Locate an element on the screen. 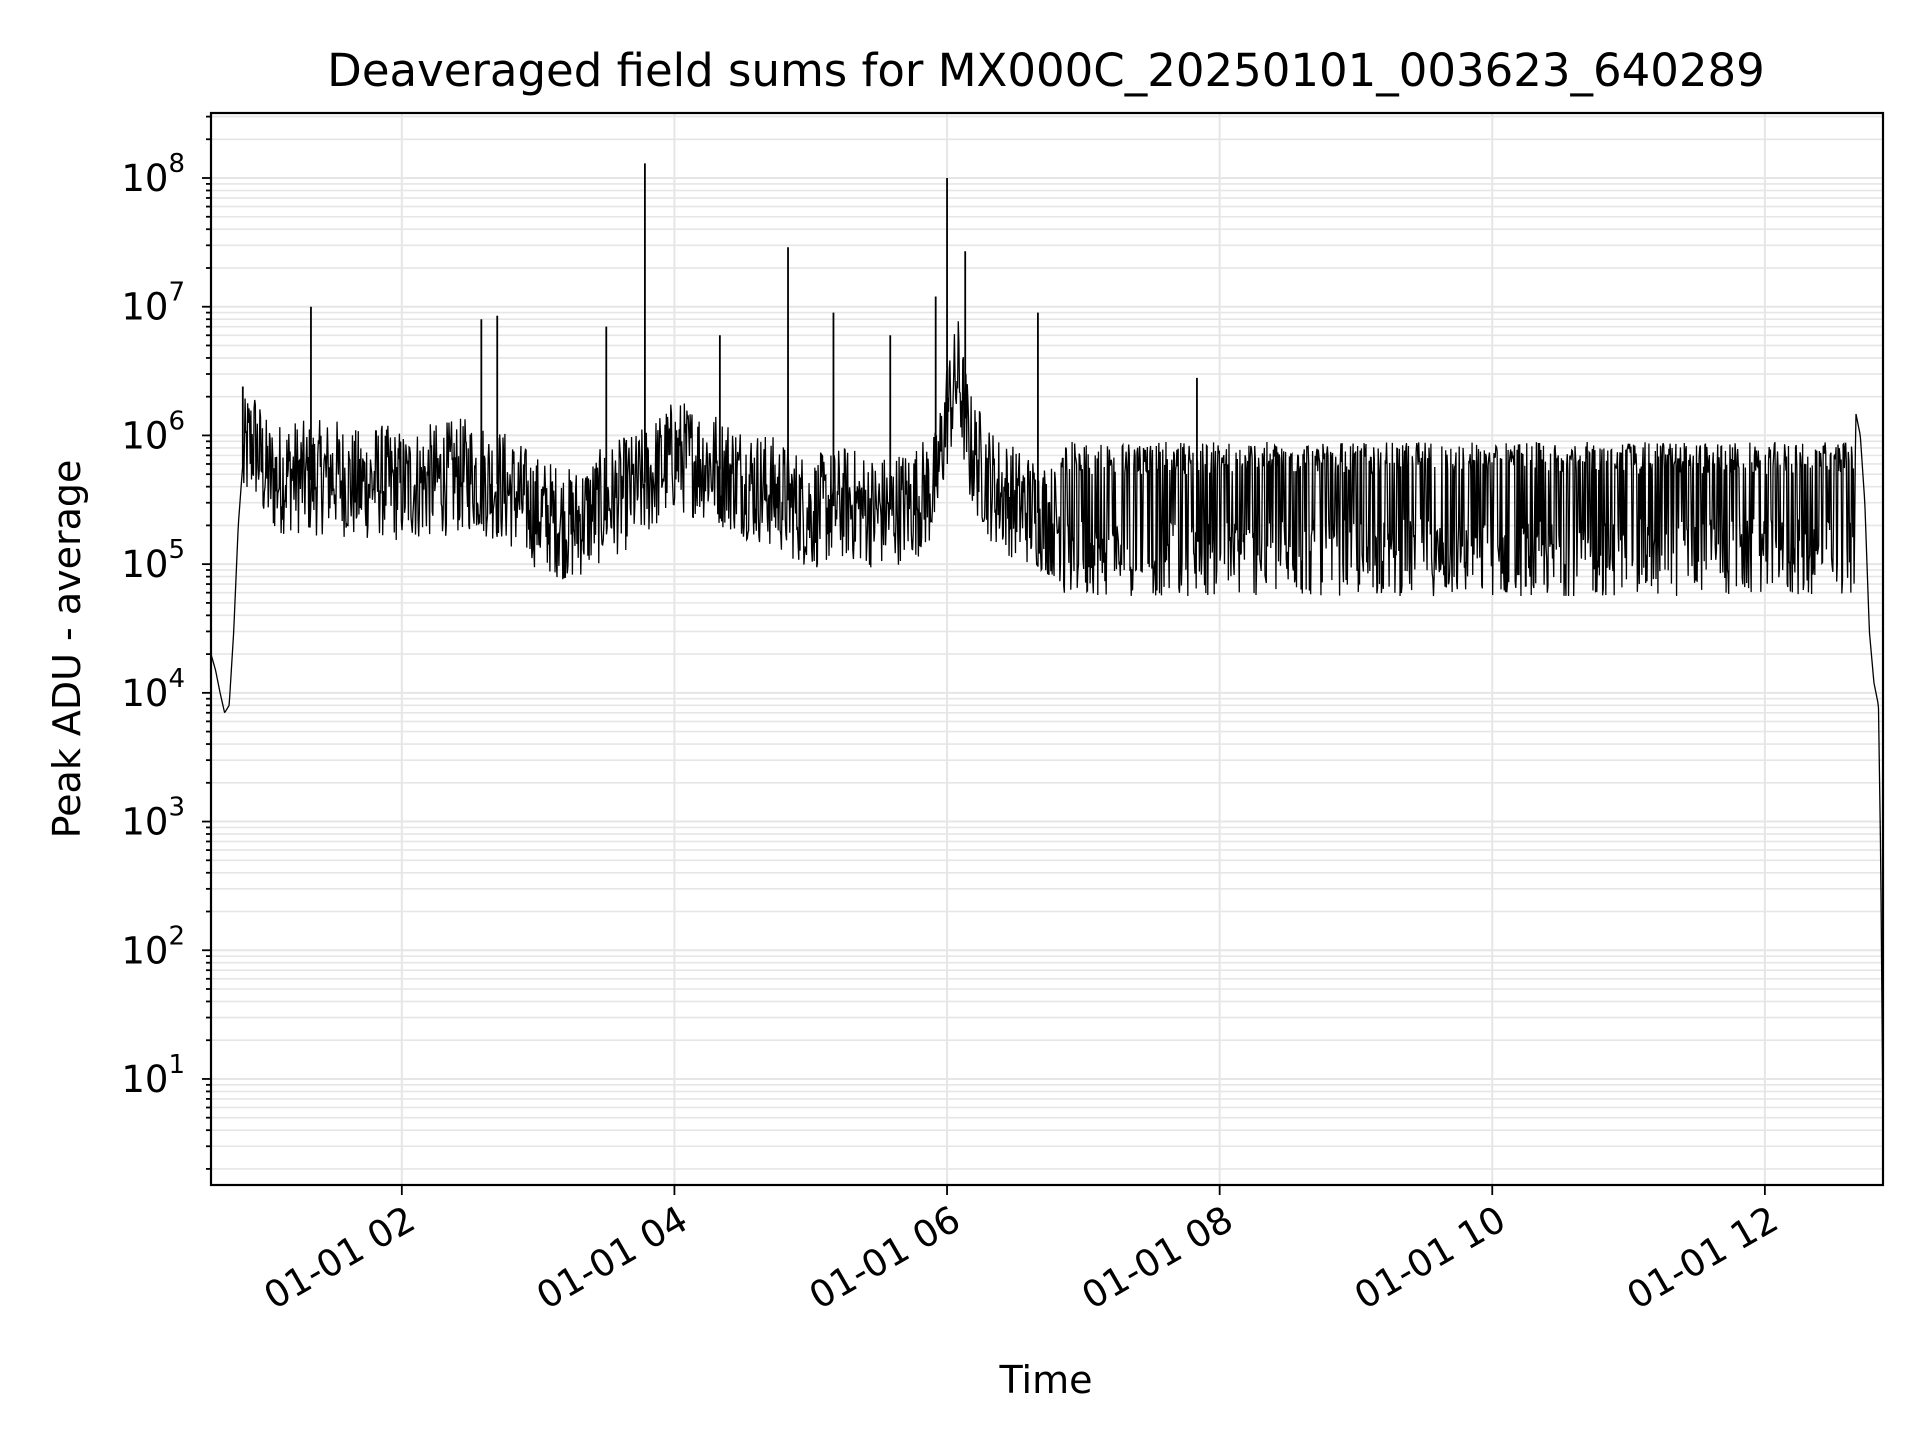  y-tick-exponent: 2 is located at coordinates (176, 936).